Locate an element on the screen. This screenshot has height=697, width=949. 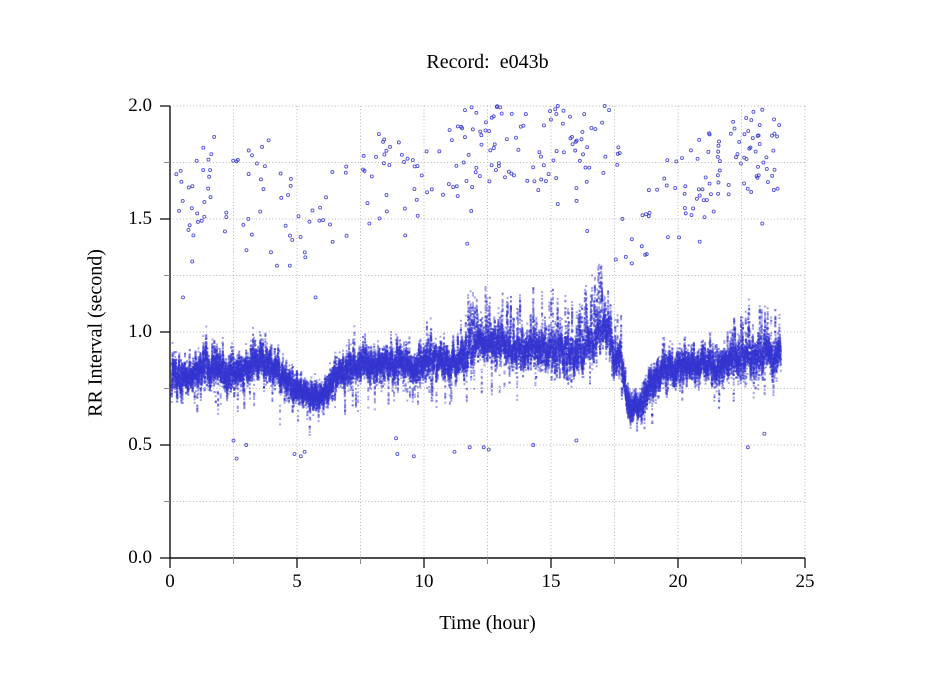
x-tick-label: 25 is located at coordinates (805, 581).